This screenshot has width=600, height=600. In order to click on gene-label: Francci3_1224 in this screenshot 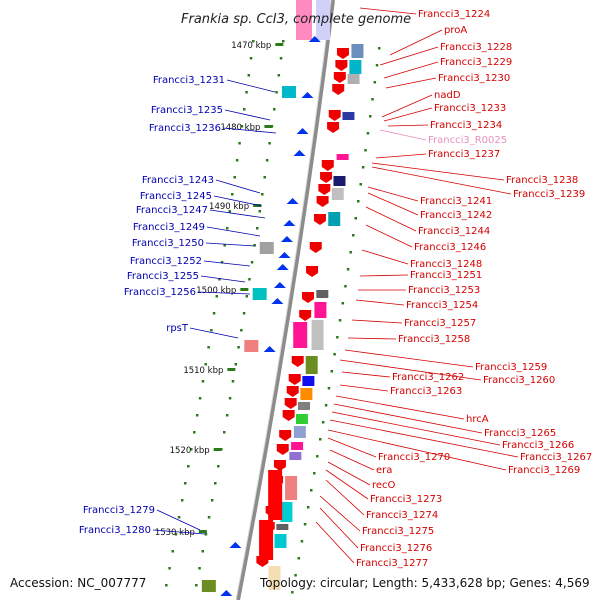, I will do `click(454, 14)`.